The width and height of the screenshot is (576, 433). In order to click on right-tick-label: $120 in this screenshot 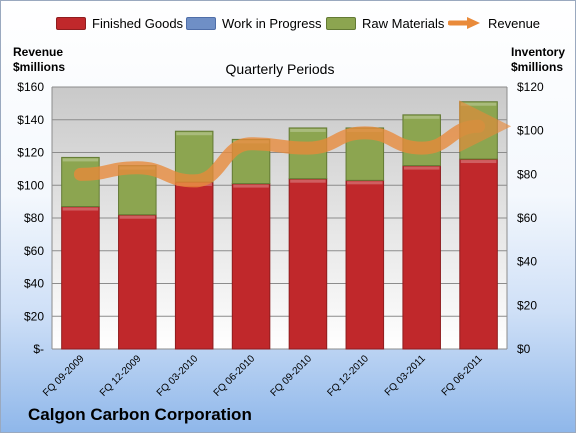, I will do `click(530, 87)`.